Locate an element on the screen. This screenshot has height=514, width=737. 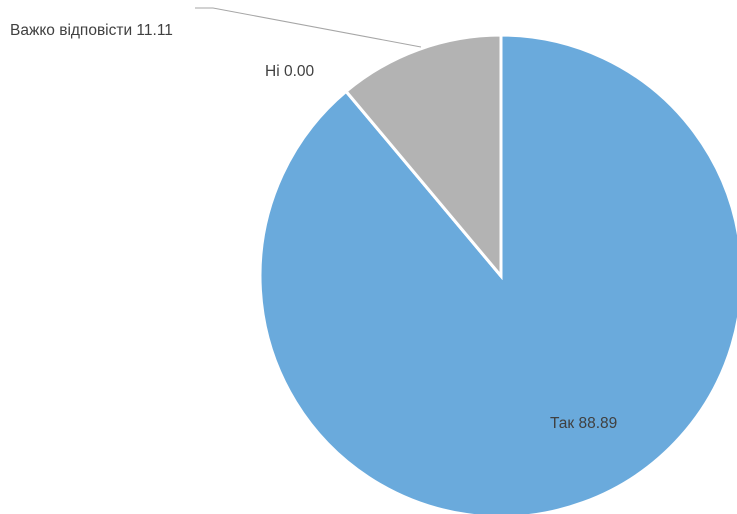
pie-slice-vazhko-vidpovisty is located at coordinates (423, 157).